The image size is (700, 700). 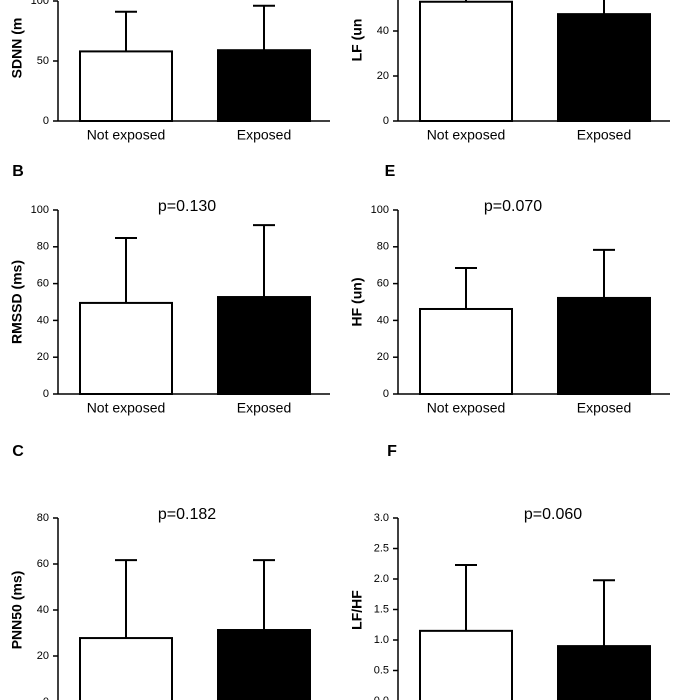 What do you see at coordinates (17, 302) in the screenshot?
I see `y-axis-label: RMSSD (ms)` at bounding box center [17, 302].